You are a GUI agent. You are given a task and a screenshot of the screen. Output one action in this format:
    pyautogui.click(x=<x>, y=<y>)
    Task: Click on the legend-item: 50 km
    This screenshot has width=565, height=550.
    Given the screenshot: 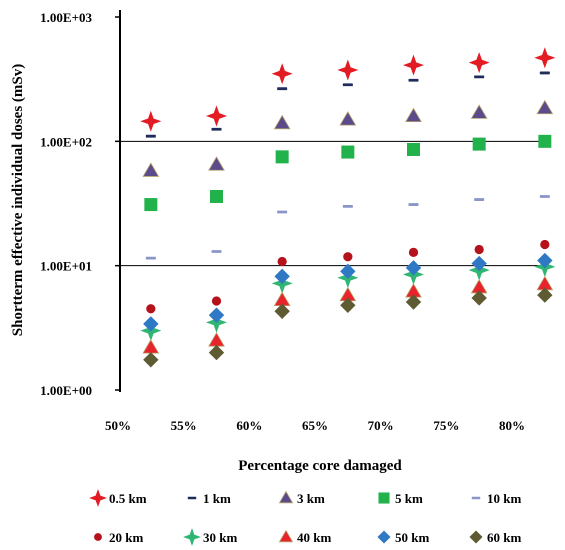 What is the action you would take?
    pyautogui.click(x=403, y=537)
    